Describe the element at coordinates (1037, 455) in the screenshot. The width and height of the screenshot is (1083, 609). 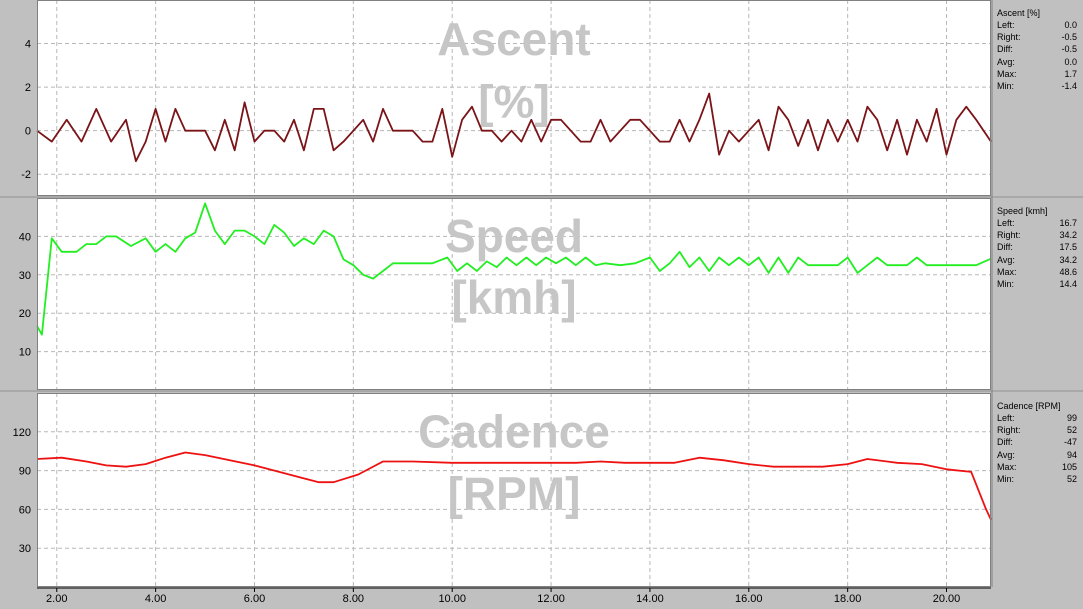
I see `stats-row: Avg: 94` at that location.